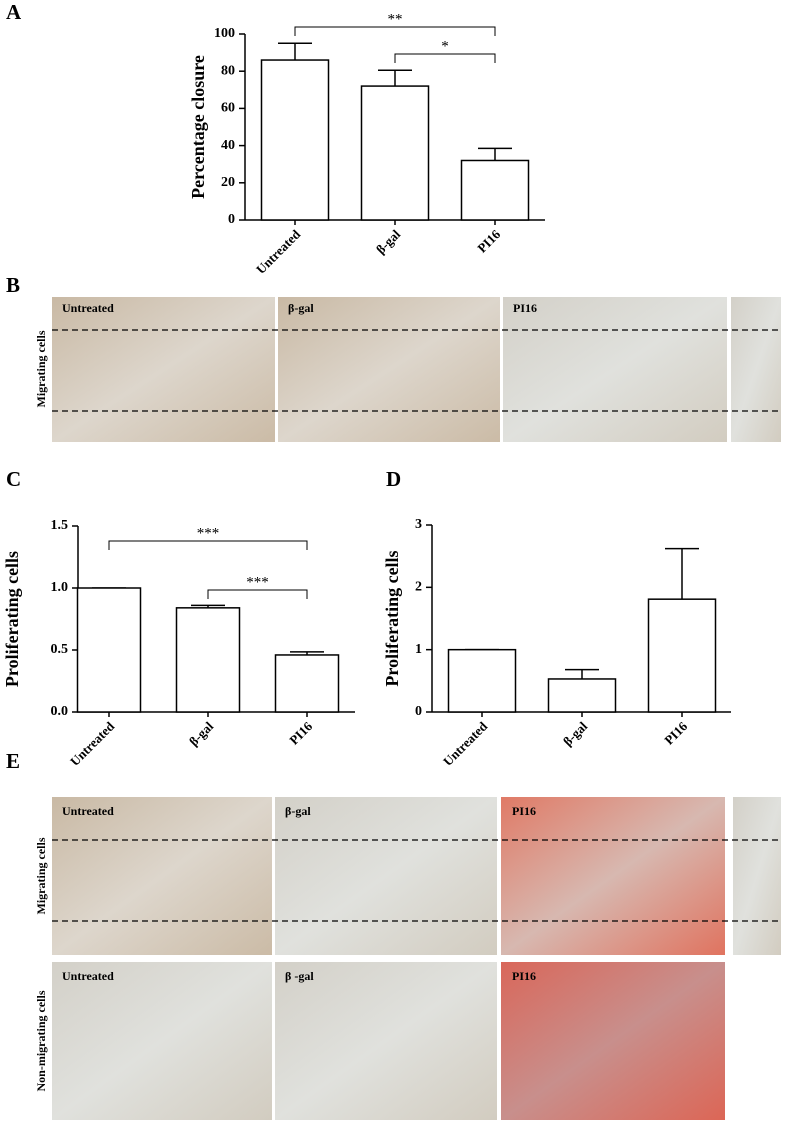 Image resolution: width=787 pixels, height=1122 pixels. Describe the element at coordinates (393, 479) in the screenshot. I see `panel-label: D` at that location.